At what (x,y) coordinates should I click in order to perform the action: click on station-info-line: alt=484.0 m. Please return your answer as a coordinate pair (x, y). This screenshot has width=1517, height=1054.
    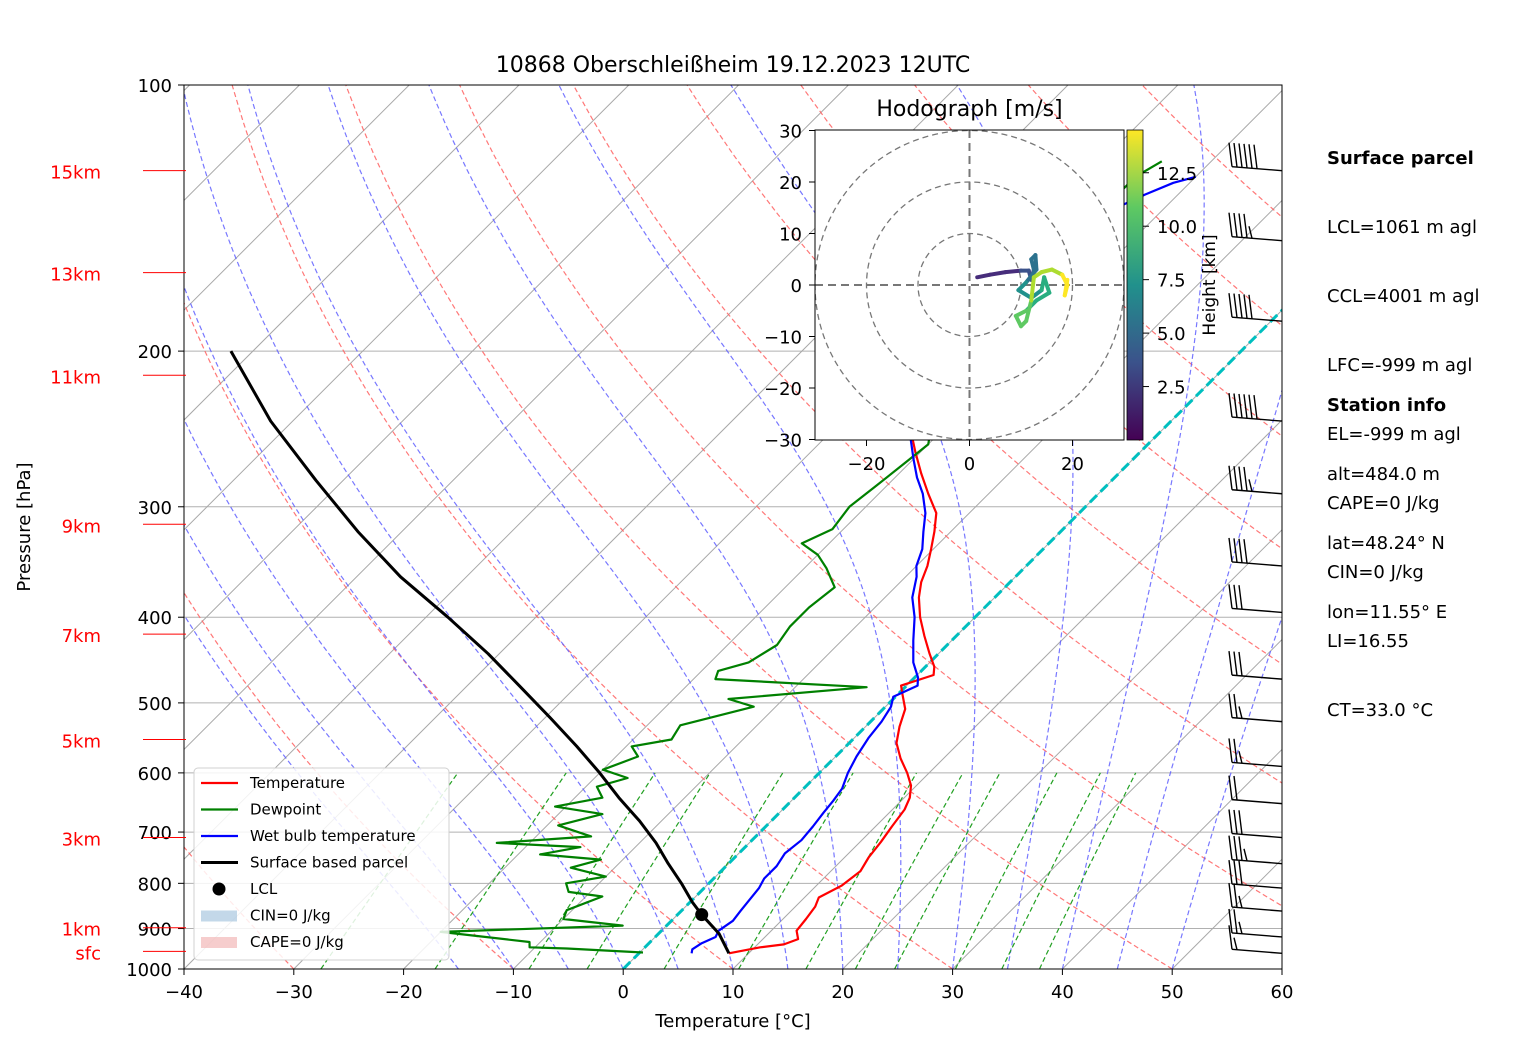
    Looking at the image, I should click on (1383, 474).